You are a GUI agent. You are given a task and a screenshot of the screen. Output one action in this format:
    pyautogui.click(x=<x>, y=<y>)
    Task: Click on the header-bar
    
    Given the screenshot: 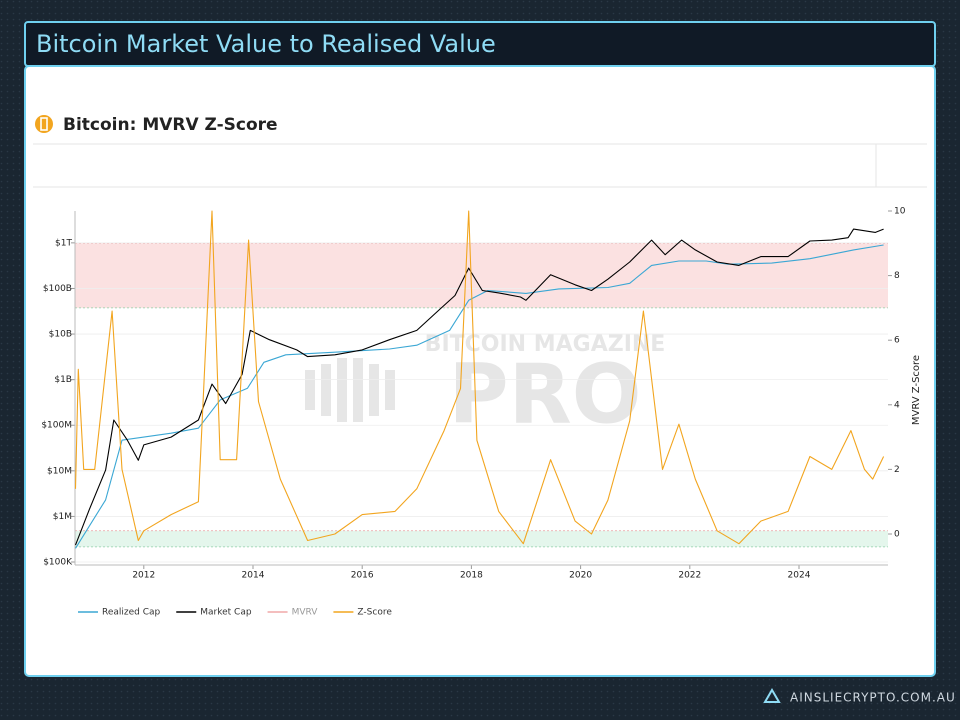 What is the action you would take?
    pyautogui.click(x=480, y=44)
    